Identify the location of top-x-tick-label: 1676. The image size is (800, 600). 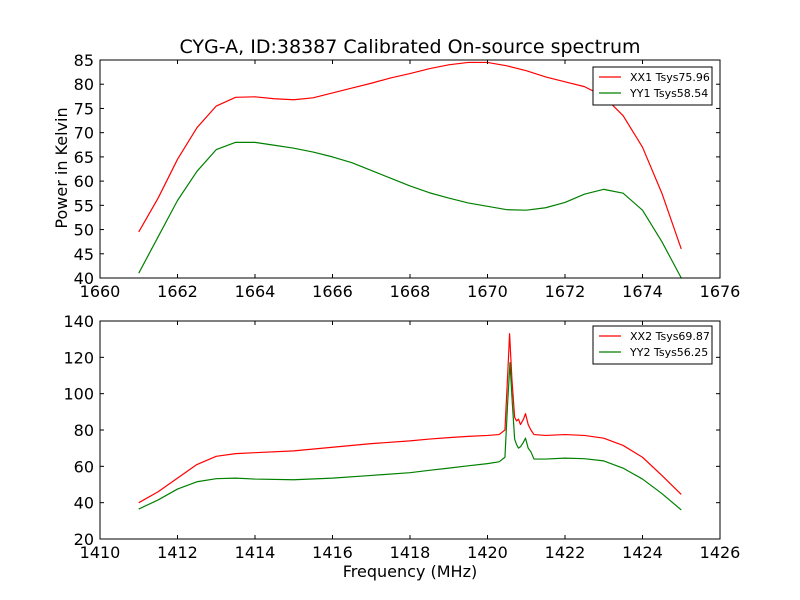
(720, 291).